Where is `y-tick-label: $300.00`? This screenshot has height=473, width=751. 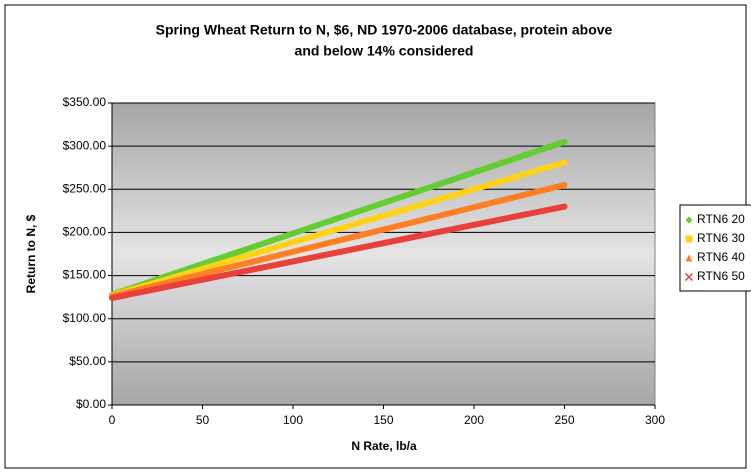
y-tick-label: $300.00 is located at coordinates (85, 145).